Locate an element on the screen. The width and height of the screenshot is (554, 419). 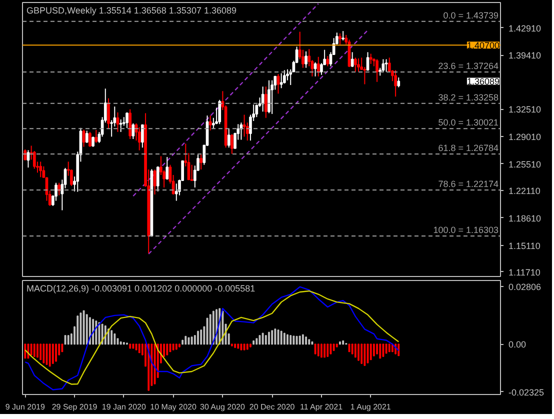
y-tick-label: 1.42910 is located at coordinates (525, 28).